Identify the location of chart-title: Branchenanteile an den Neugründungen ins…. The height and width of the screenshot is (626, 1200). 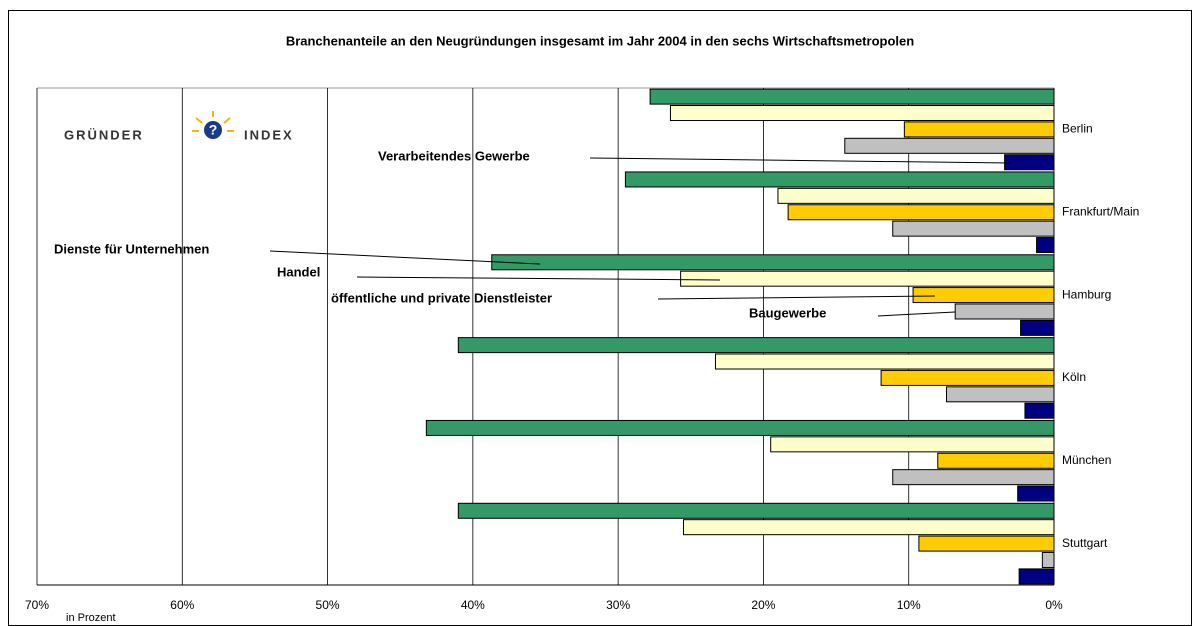
(600, 40).